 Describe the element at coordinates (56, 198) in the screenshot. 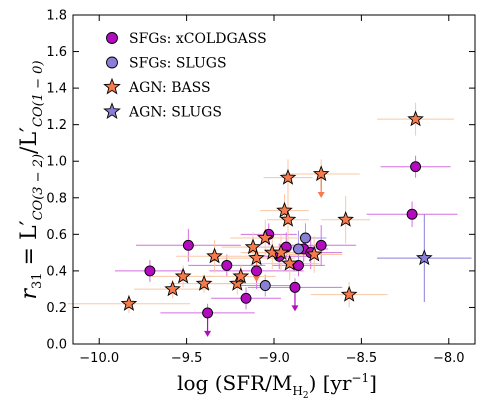

I see `y-tick-label: 0.8` at that location.